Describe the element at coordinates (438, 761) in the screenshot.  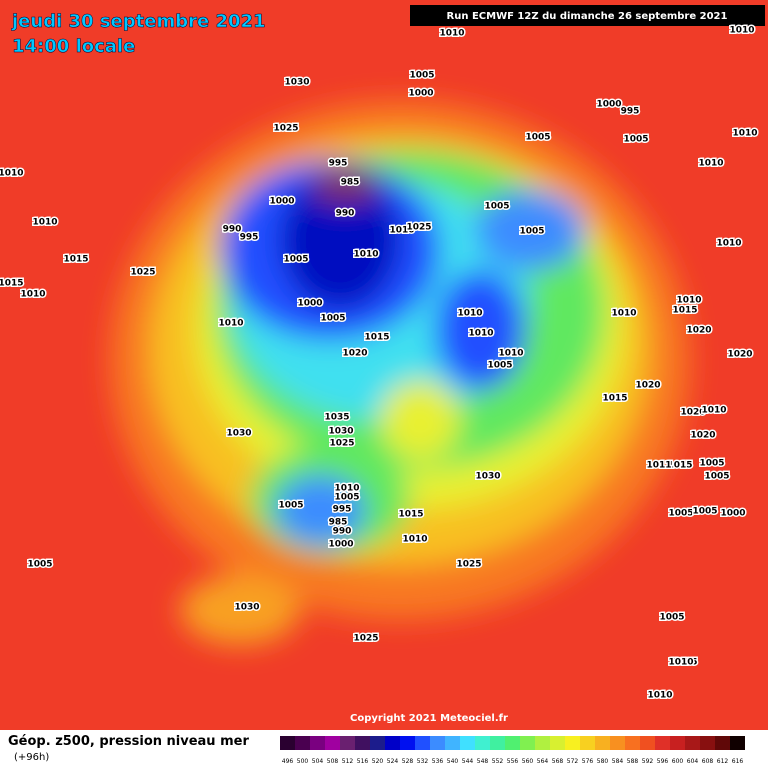
I see `scale-label: 536` at that location.